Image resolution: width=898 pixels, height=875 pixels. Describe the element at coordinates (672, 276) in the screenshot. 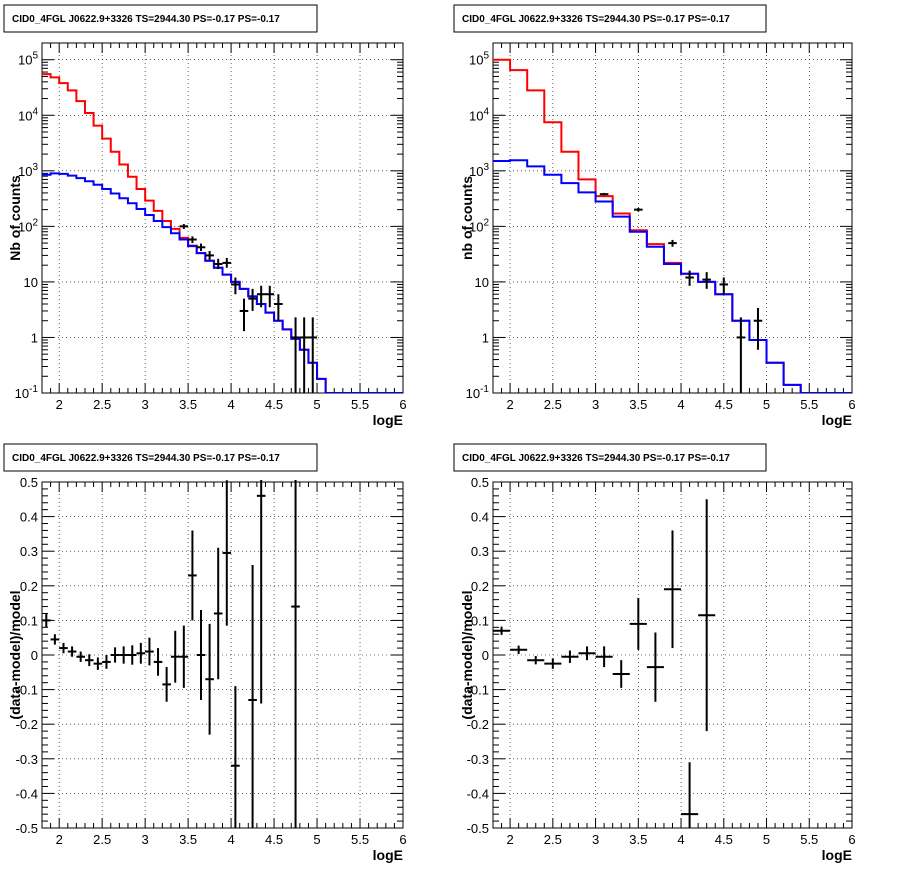

I see `model-histogram-component` at that location.